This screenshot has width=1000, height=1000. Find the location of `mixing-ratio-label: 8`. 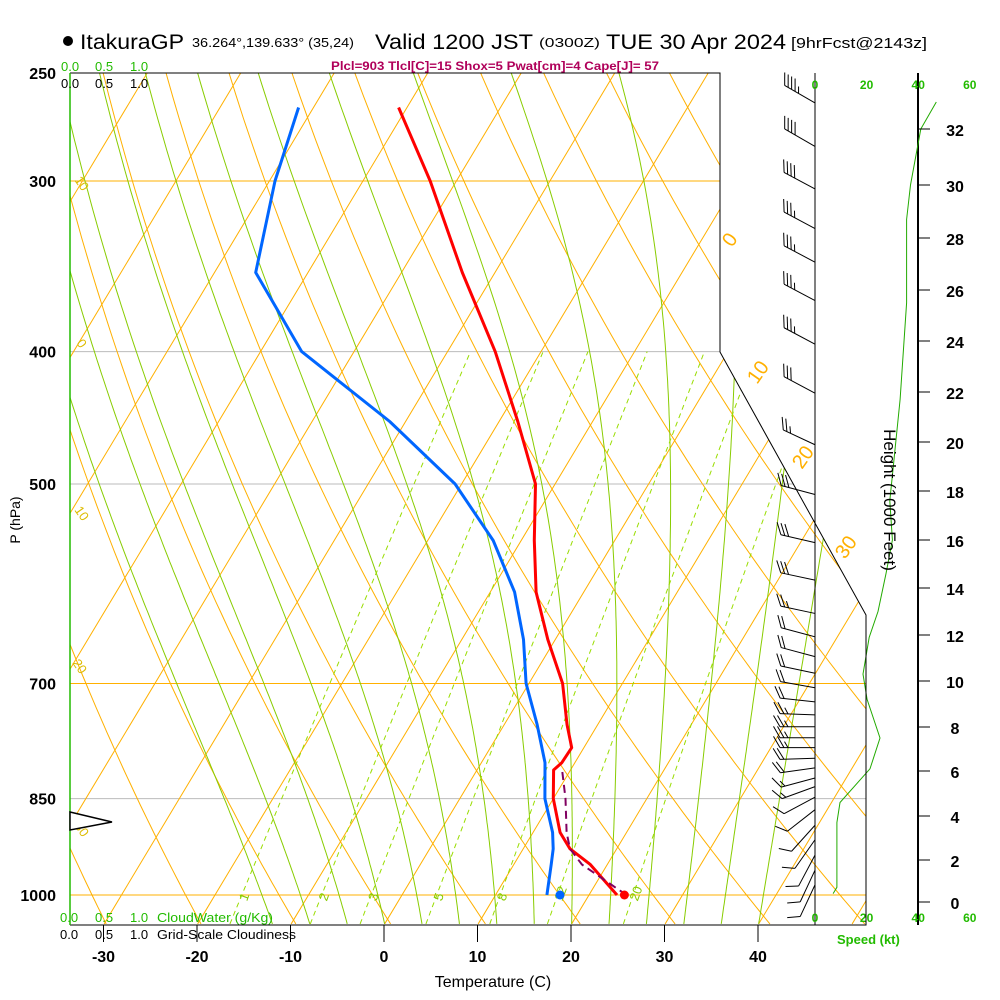

mixing-ratio-label: 8 is located at coordinates (502, 897).